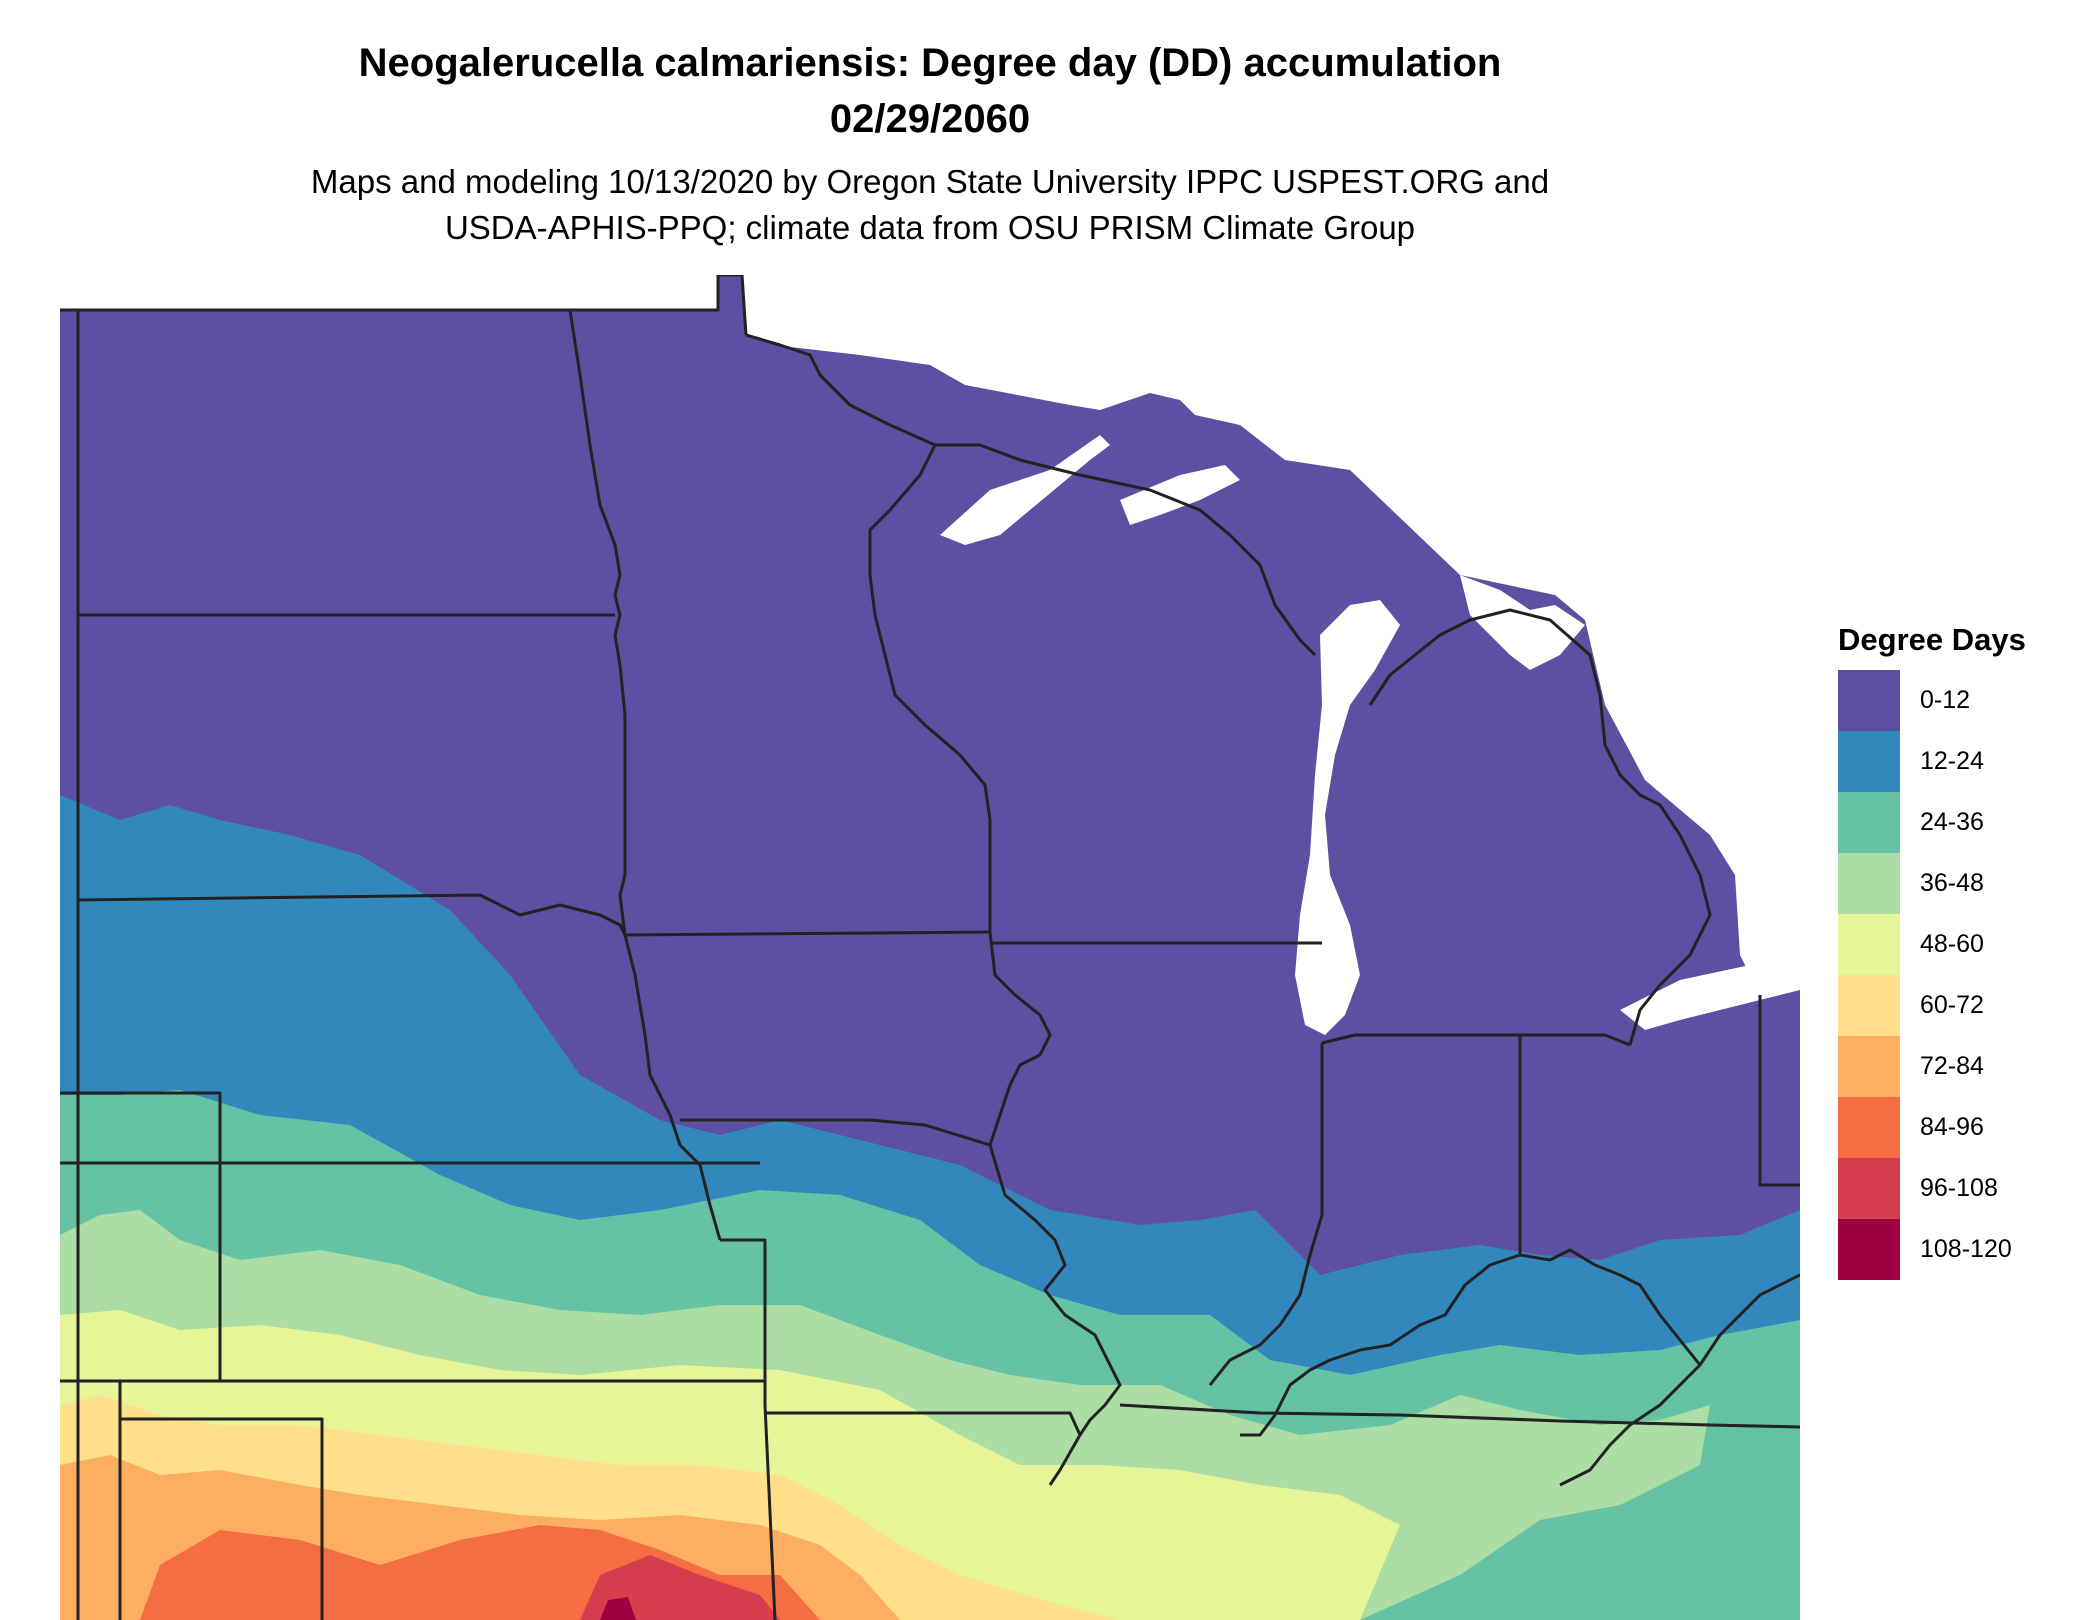 The width and height of the screenshot is (2100, 1620). I want to click on legend-item: 36-48, so click(1932, 883).